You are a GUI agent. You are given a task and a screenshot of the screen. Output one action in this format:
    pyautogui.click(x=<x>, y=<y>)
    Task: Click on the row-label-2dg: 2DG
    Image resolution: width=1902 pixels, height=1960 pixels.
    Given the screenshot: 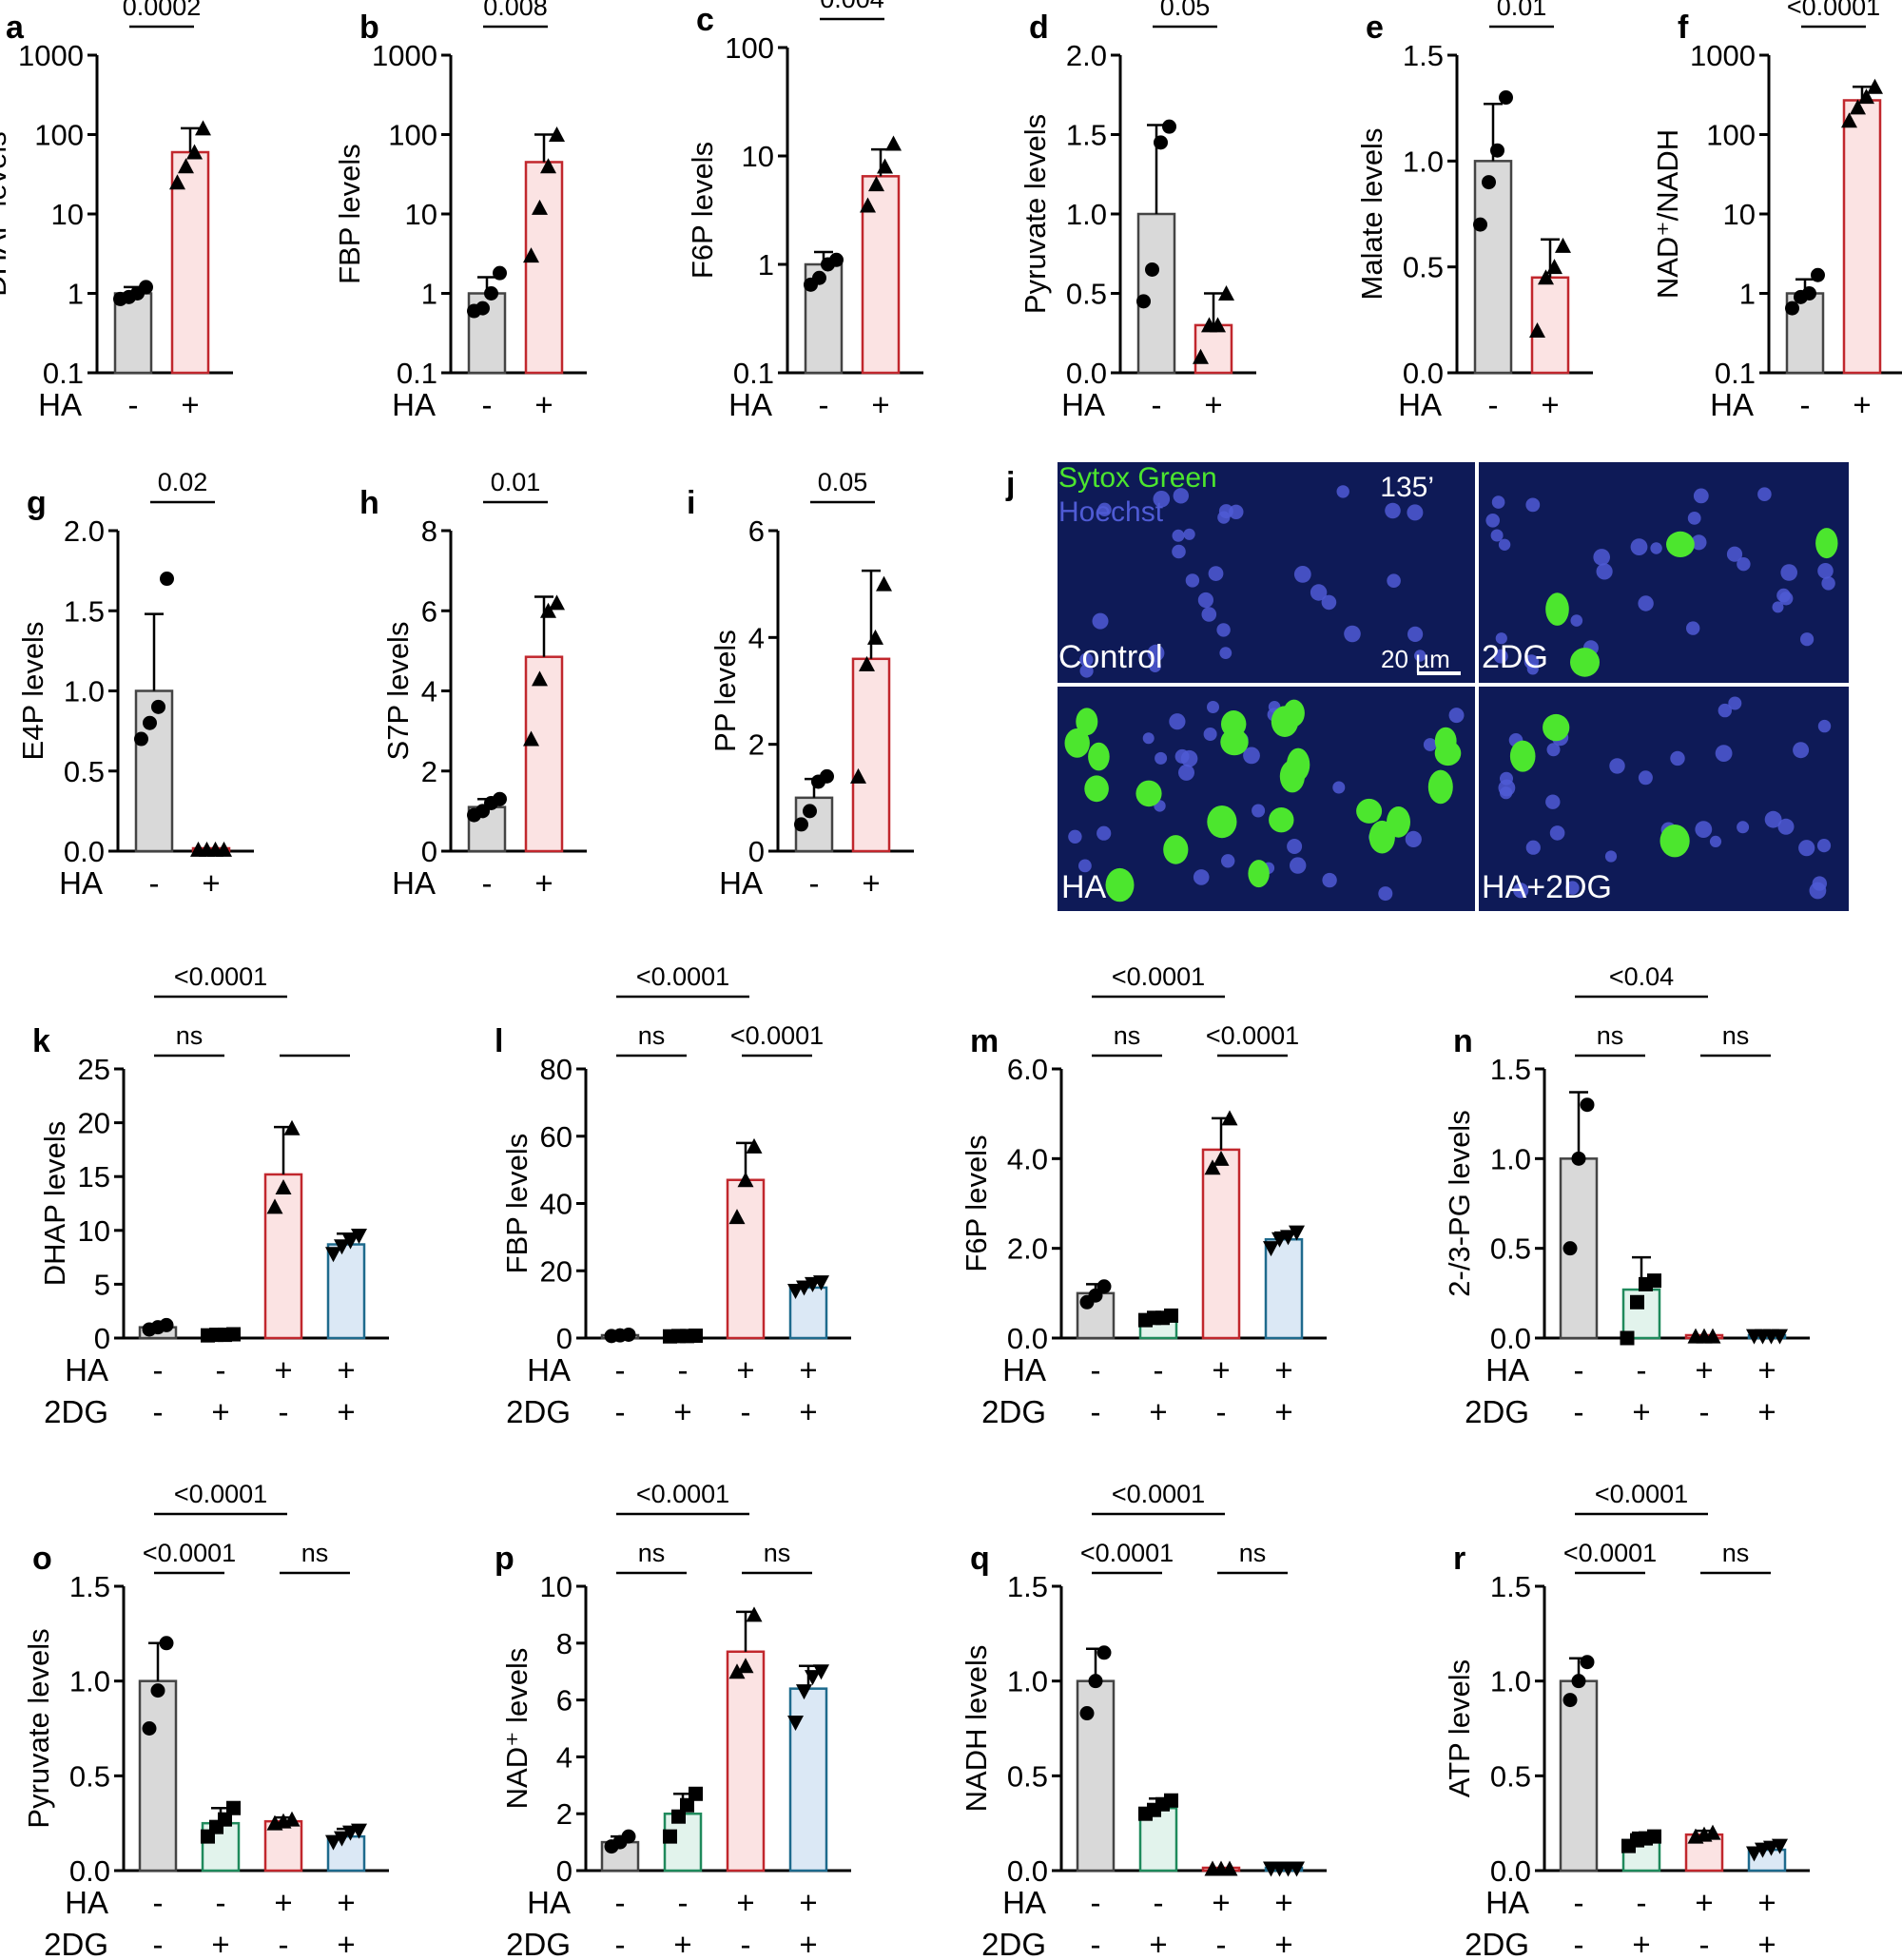 What is the action you would take?
    pyautogui.click(x=1013, y=1412)
    